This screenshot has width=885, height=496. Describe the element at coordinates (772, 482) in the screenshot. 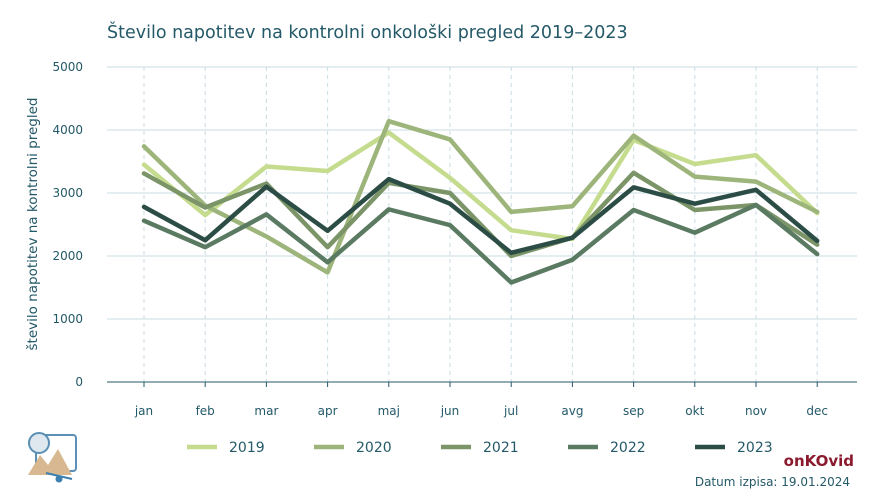

I see `print-date: Datum izpisa: 19.01.2024` at that location.